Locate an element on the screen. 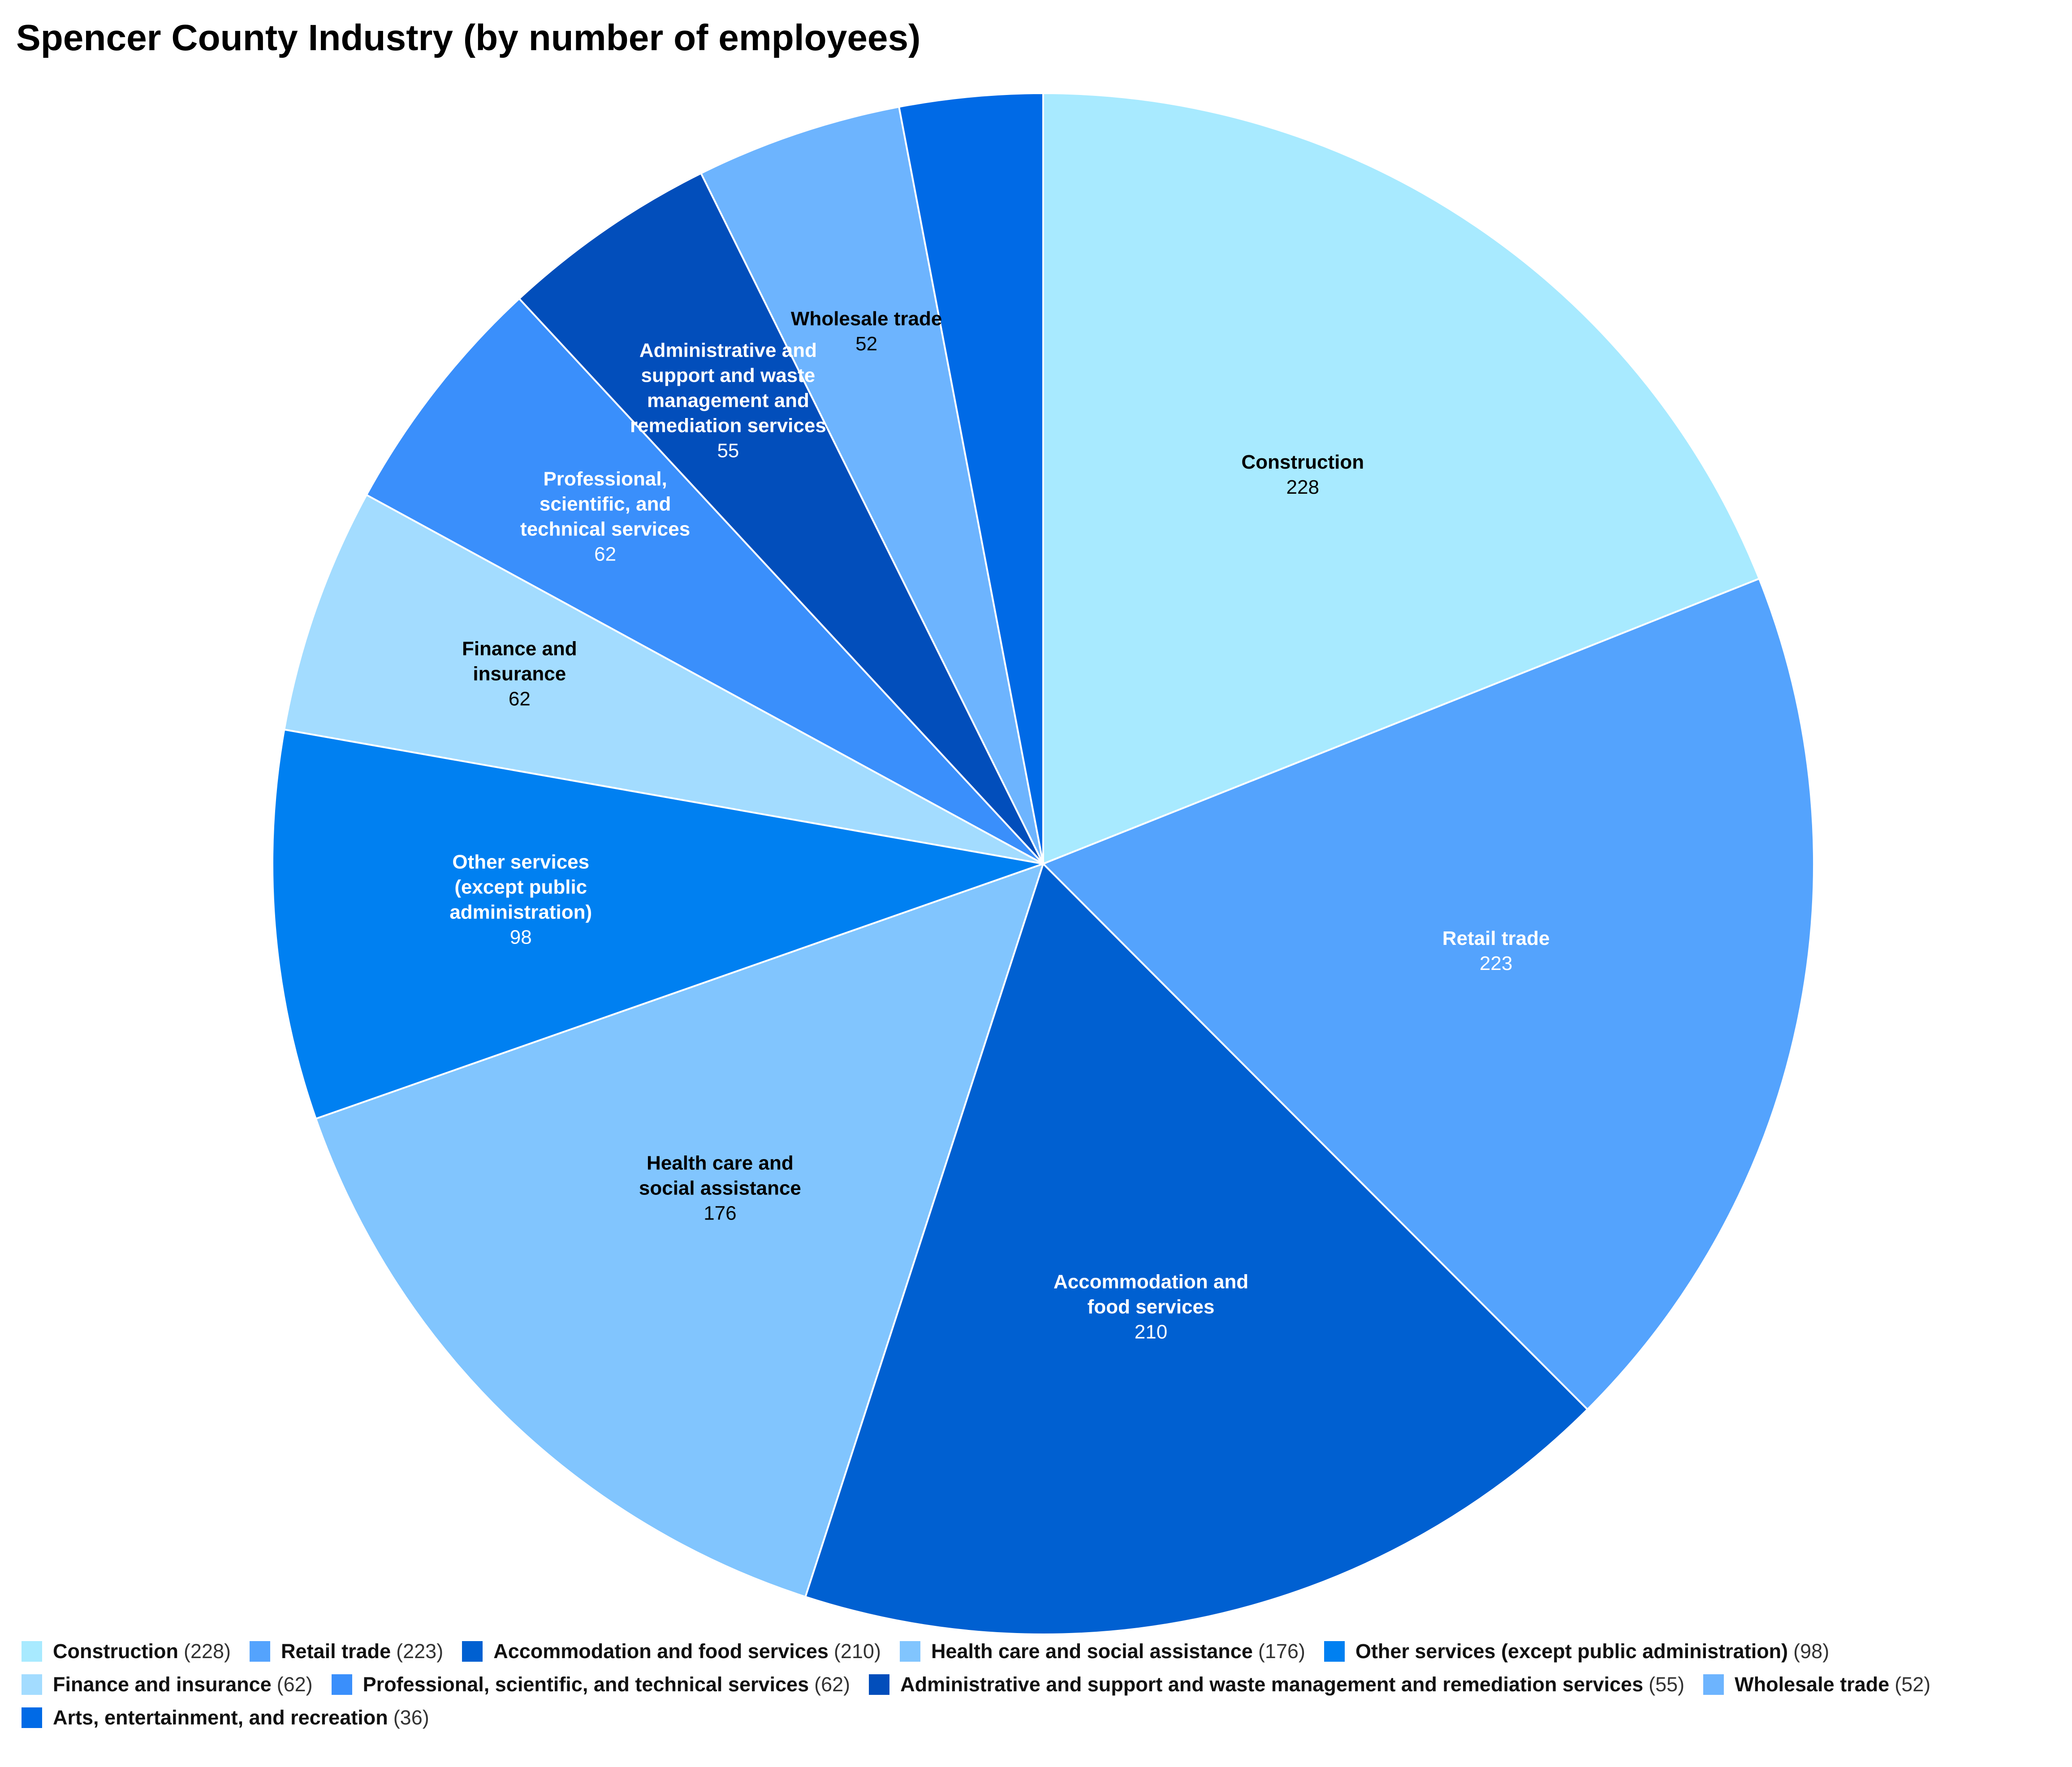 The image size is (2072, 1767). legend-value: (55) is located at coordinates (1667, 1684).